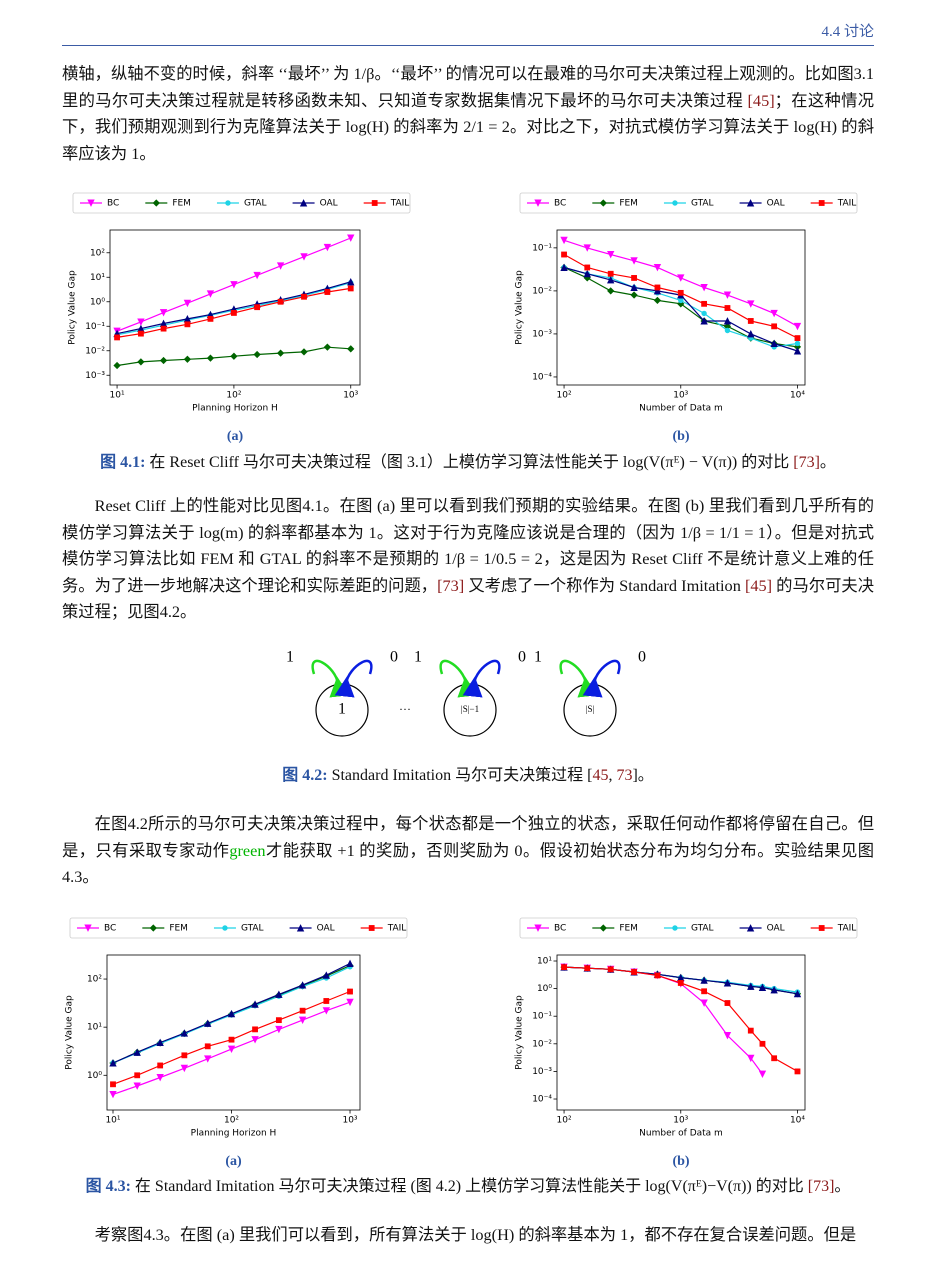 The image size is (950, 1280). What do you see at coordinates (470, 709) in the screenshot?
I see `state-label: |S|−1` at bounding box center [470, 709].